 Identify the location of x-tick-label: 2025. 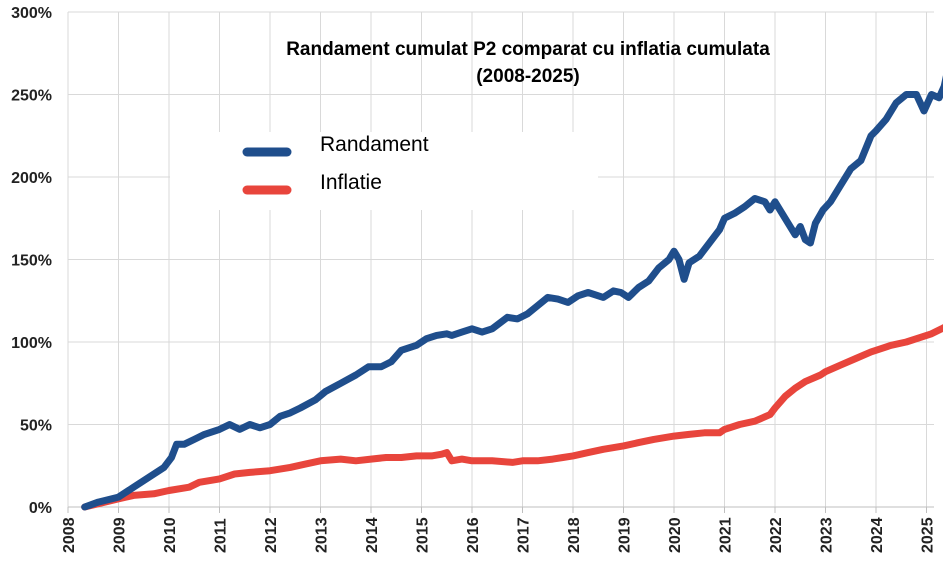
(928, 535).